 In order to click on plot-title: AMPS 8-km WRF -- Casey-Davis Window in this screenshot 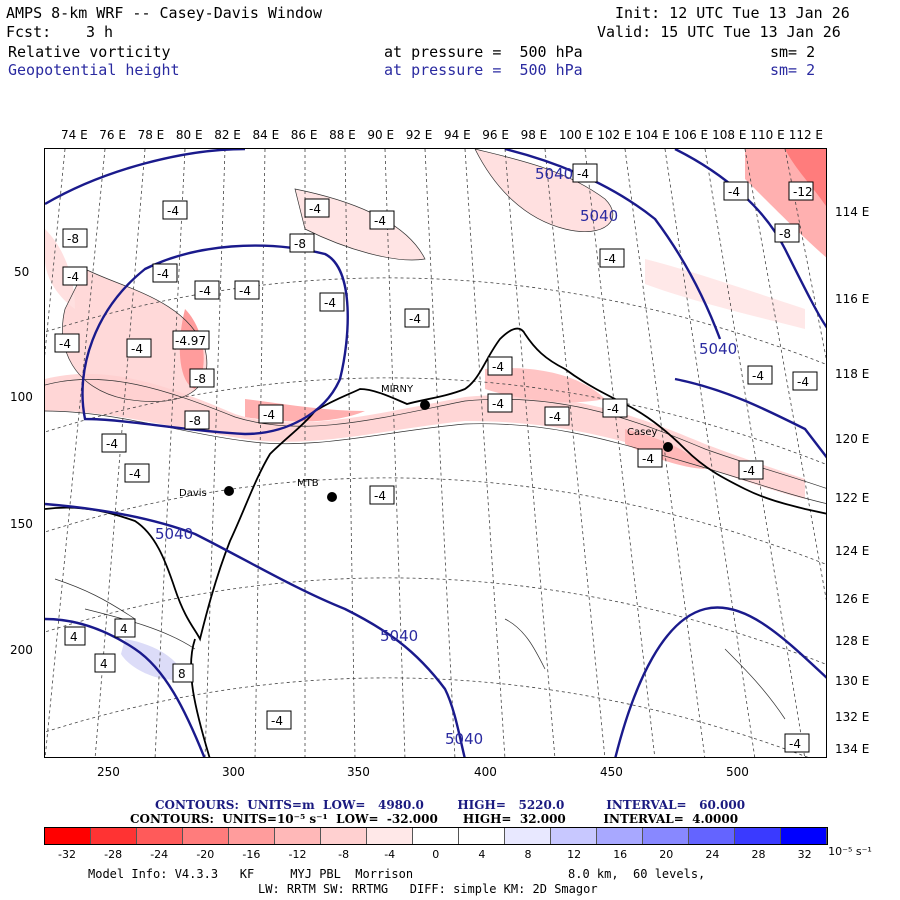, I will do `click(164, 13)`.